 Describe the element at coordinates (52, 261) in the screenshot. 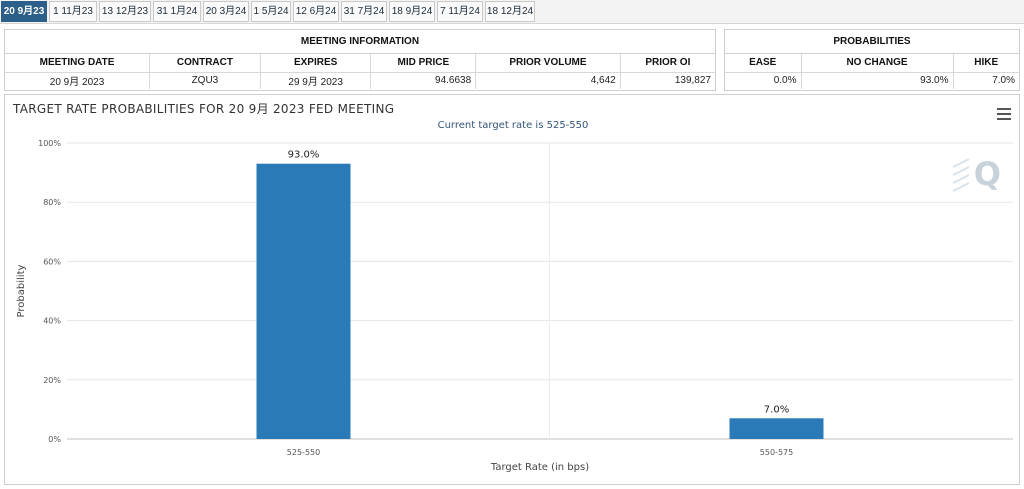

I see `y-tick-label: 60%` at that location.